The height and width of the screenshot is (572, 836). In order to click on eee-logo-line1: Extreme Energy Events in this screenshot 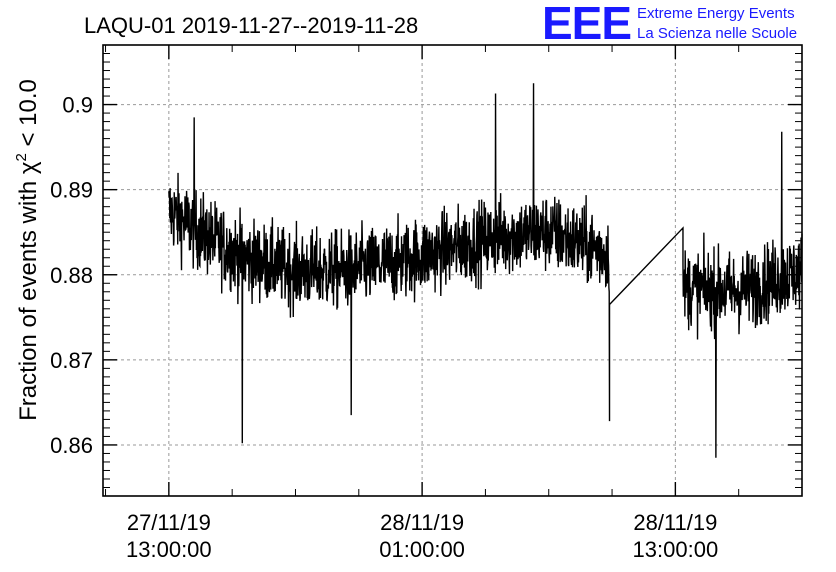, I will do `click(716, 13)`.